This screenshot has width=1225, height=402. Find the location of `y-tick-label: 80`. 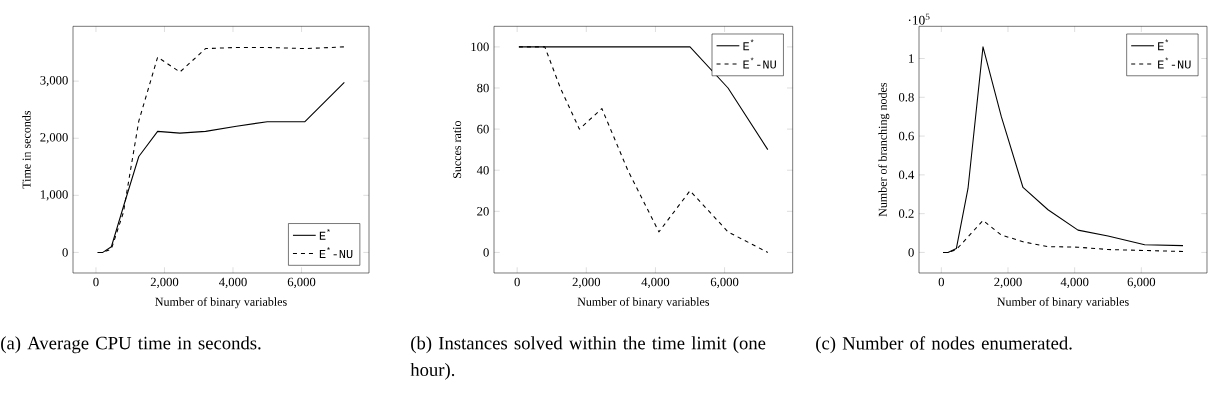

y-tick-label: 80 is located at coordinates (483, 88).